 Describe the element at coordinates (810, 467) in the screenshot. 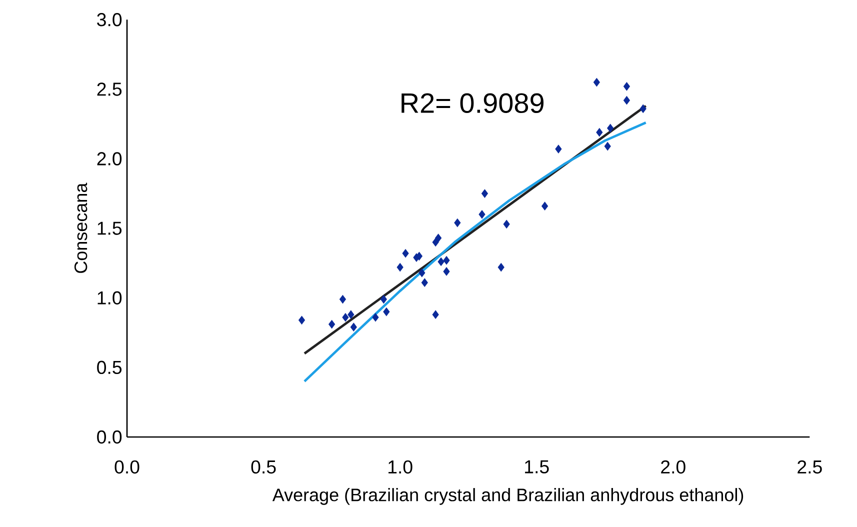

I see `x-tick-label: 2.5` at that location.